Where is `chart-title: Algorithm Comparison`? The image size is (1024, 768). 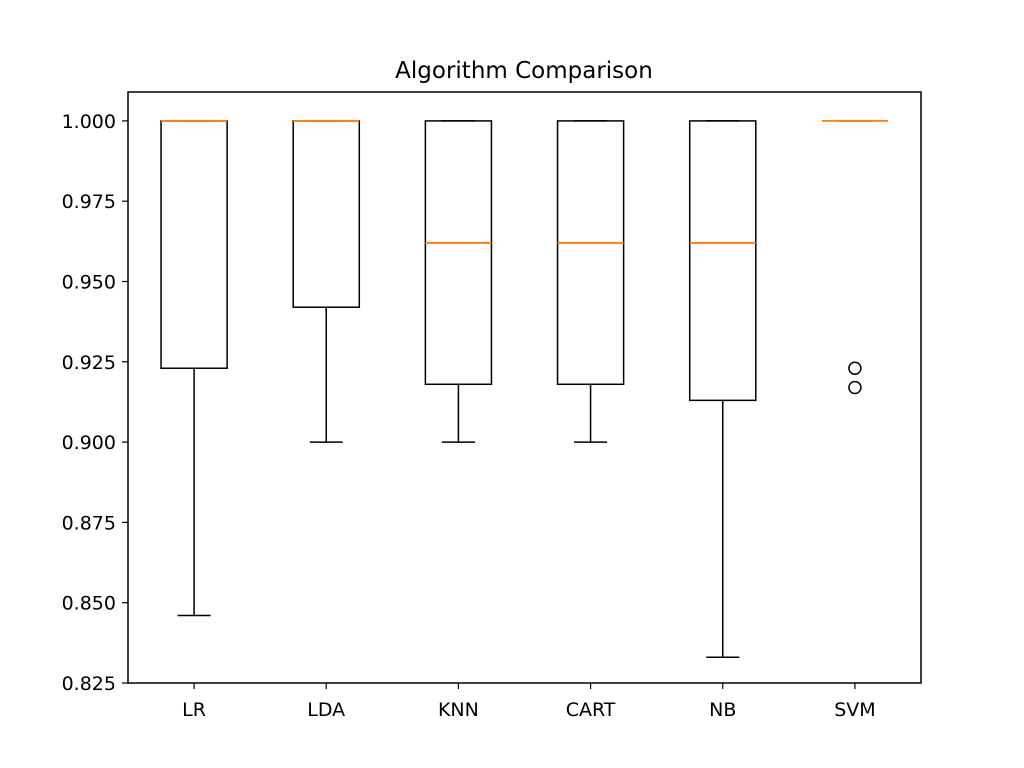 chart-title: Algorithm Comparison is located at coordinates (524, 71).